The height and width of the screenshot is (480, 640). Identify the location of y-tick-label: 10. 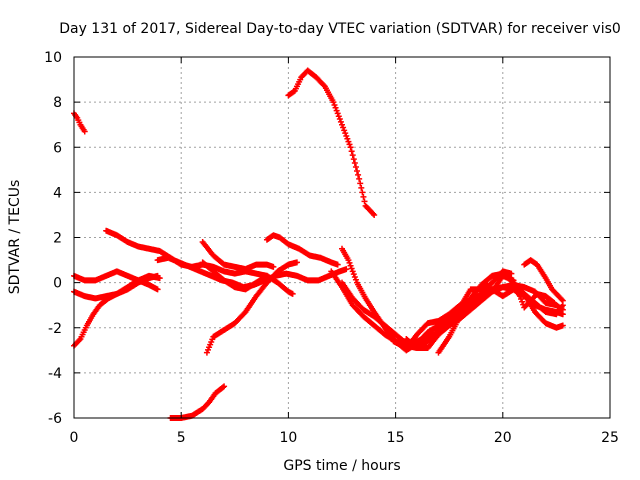
(53, 58).